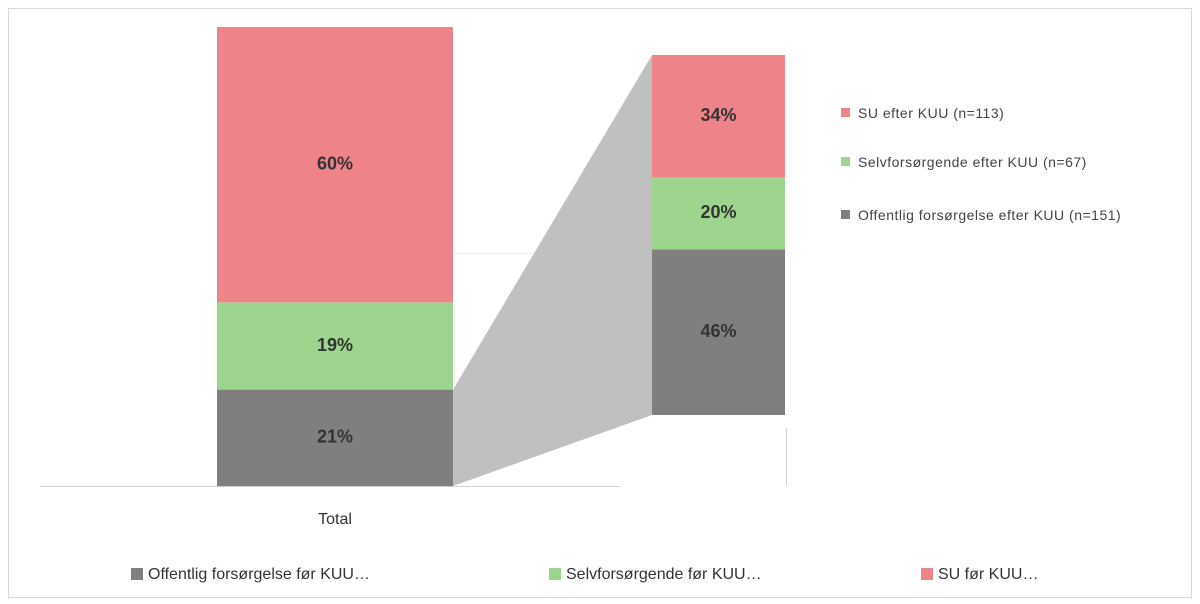  I want to click on connector, so click(552, 270).